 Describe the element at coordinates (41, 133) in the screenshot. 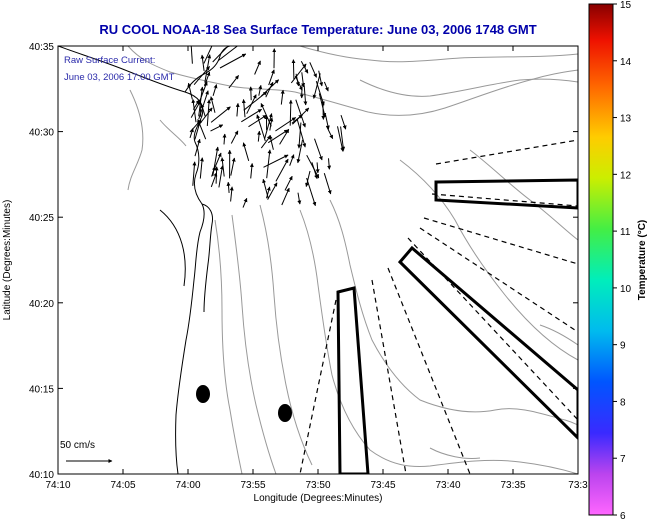

I see `y-tick-label: 40:30` at that location.